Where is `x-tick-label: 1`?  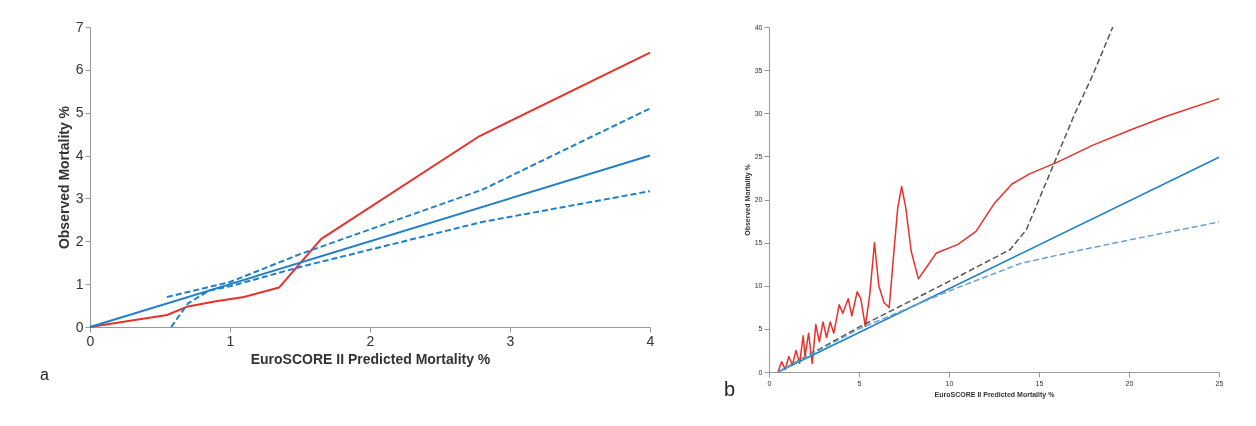
x-tick-label: 1 is located at coordinates (230, 340).